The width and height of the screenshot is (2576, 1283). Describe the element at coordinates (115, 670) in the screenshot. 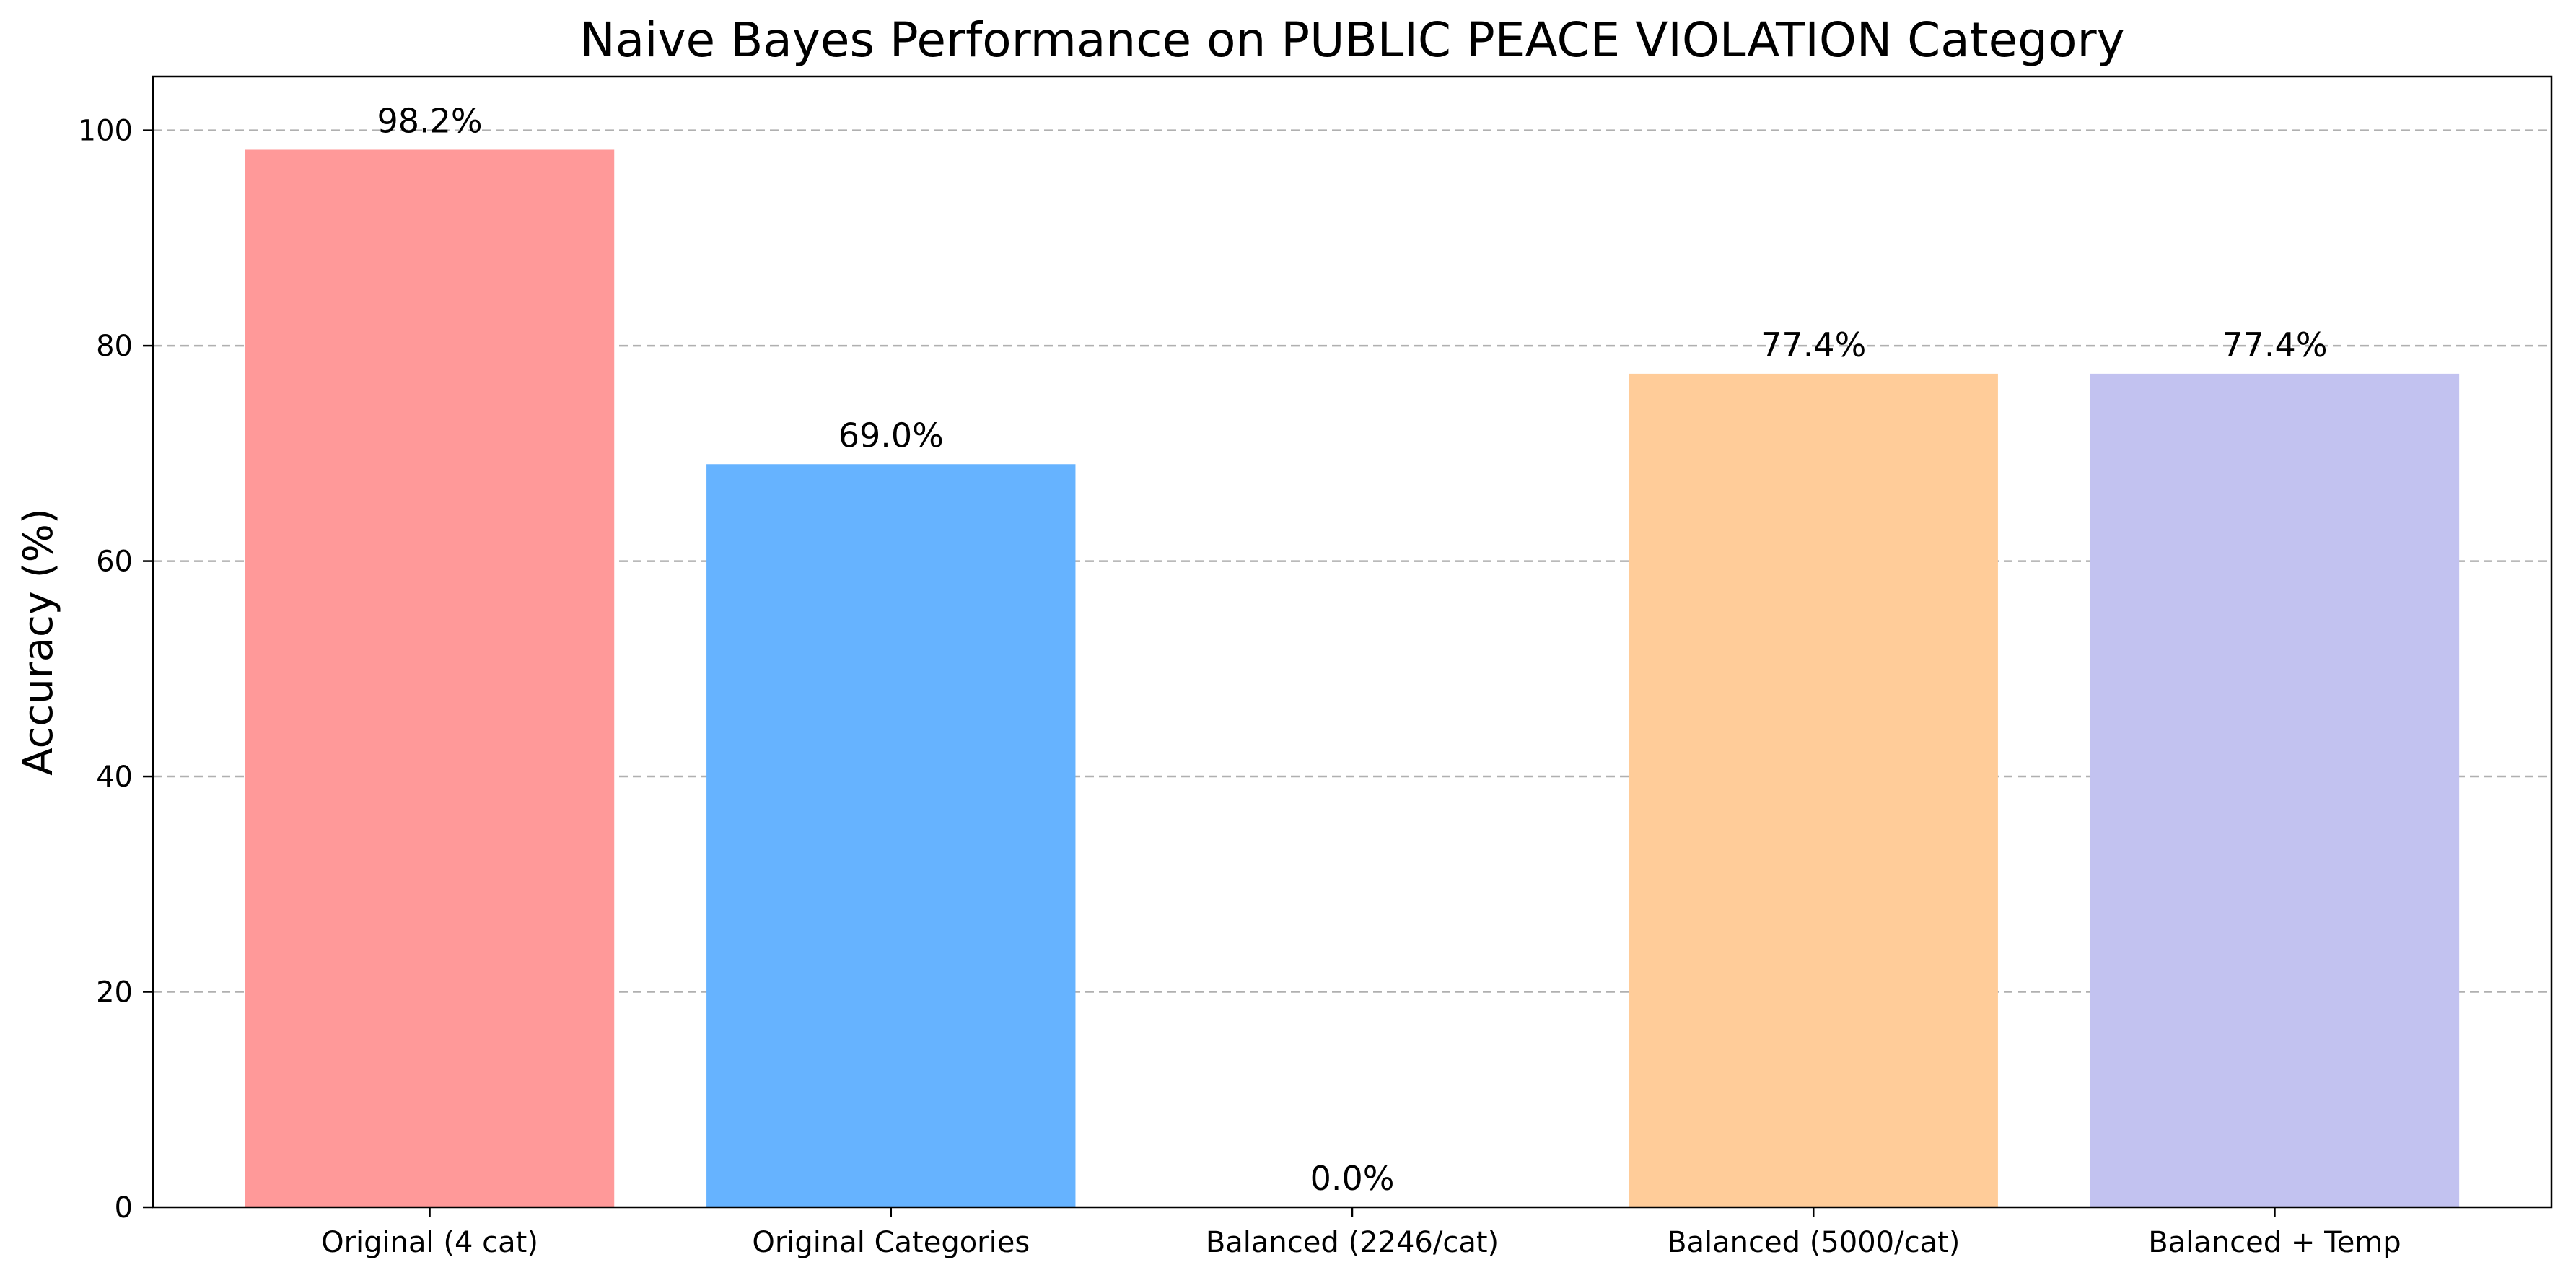

I see `y-axis-ticks: 0 20 40 60 80 100` at that location.